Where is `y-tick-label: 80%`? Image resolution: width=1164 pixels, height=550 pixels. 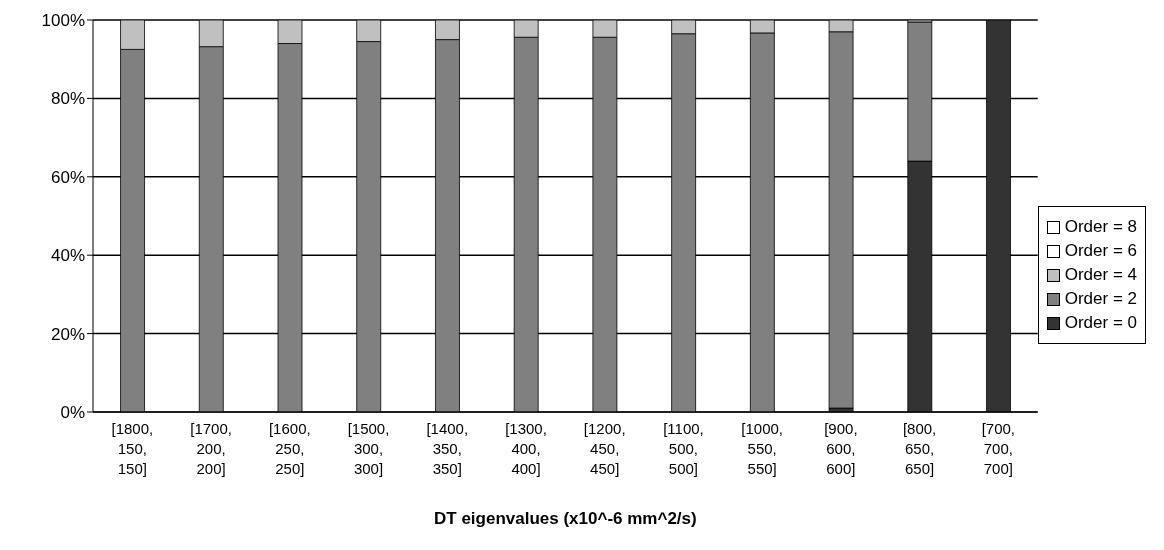 y-tick-label: 80% is located at coordinates (67, 99).